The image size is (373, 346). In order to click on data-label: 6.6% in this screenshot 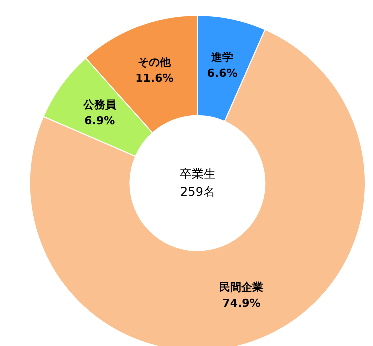, I will do `click(222, 73)`.